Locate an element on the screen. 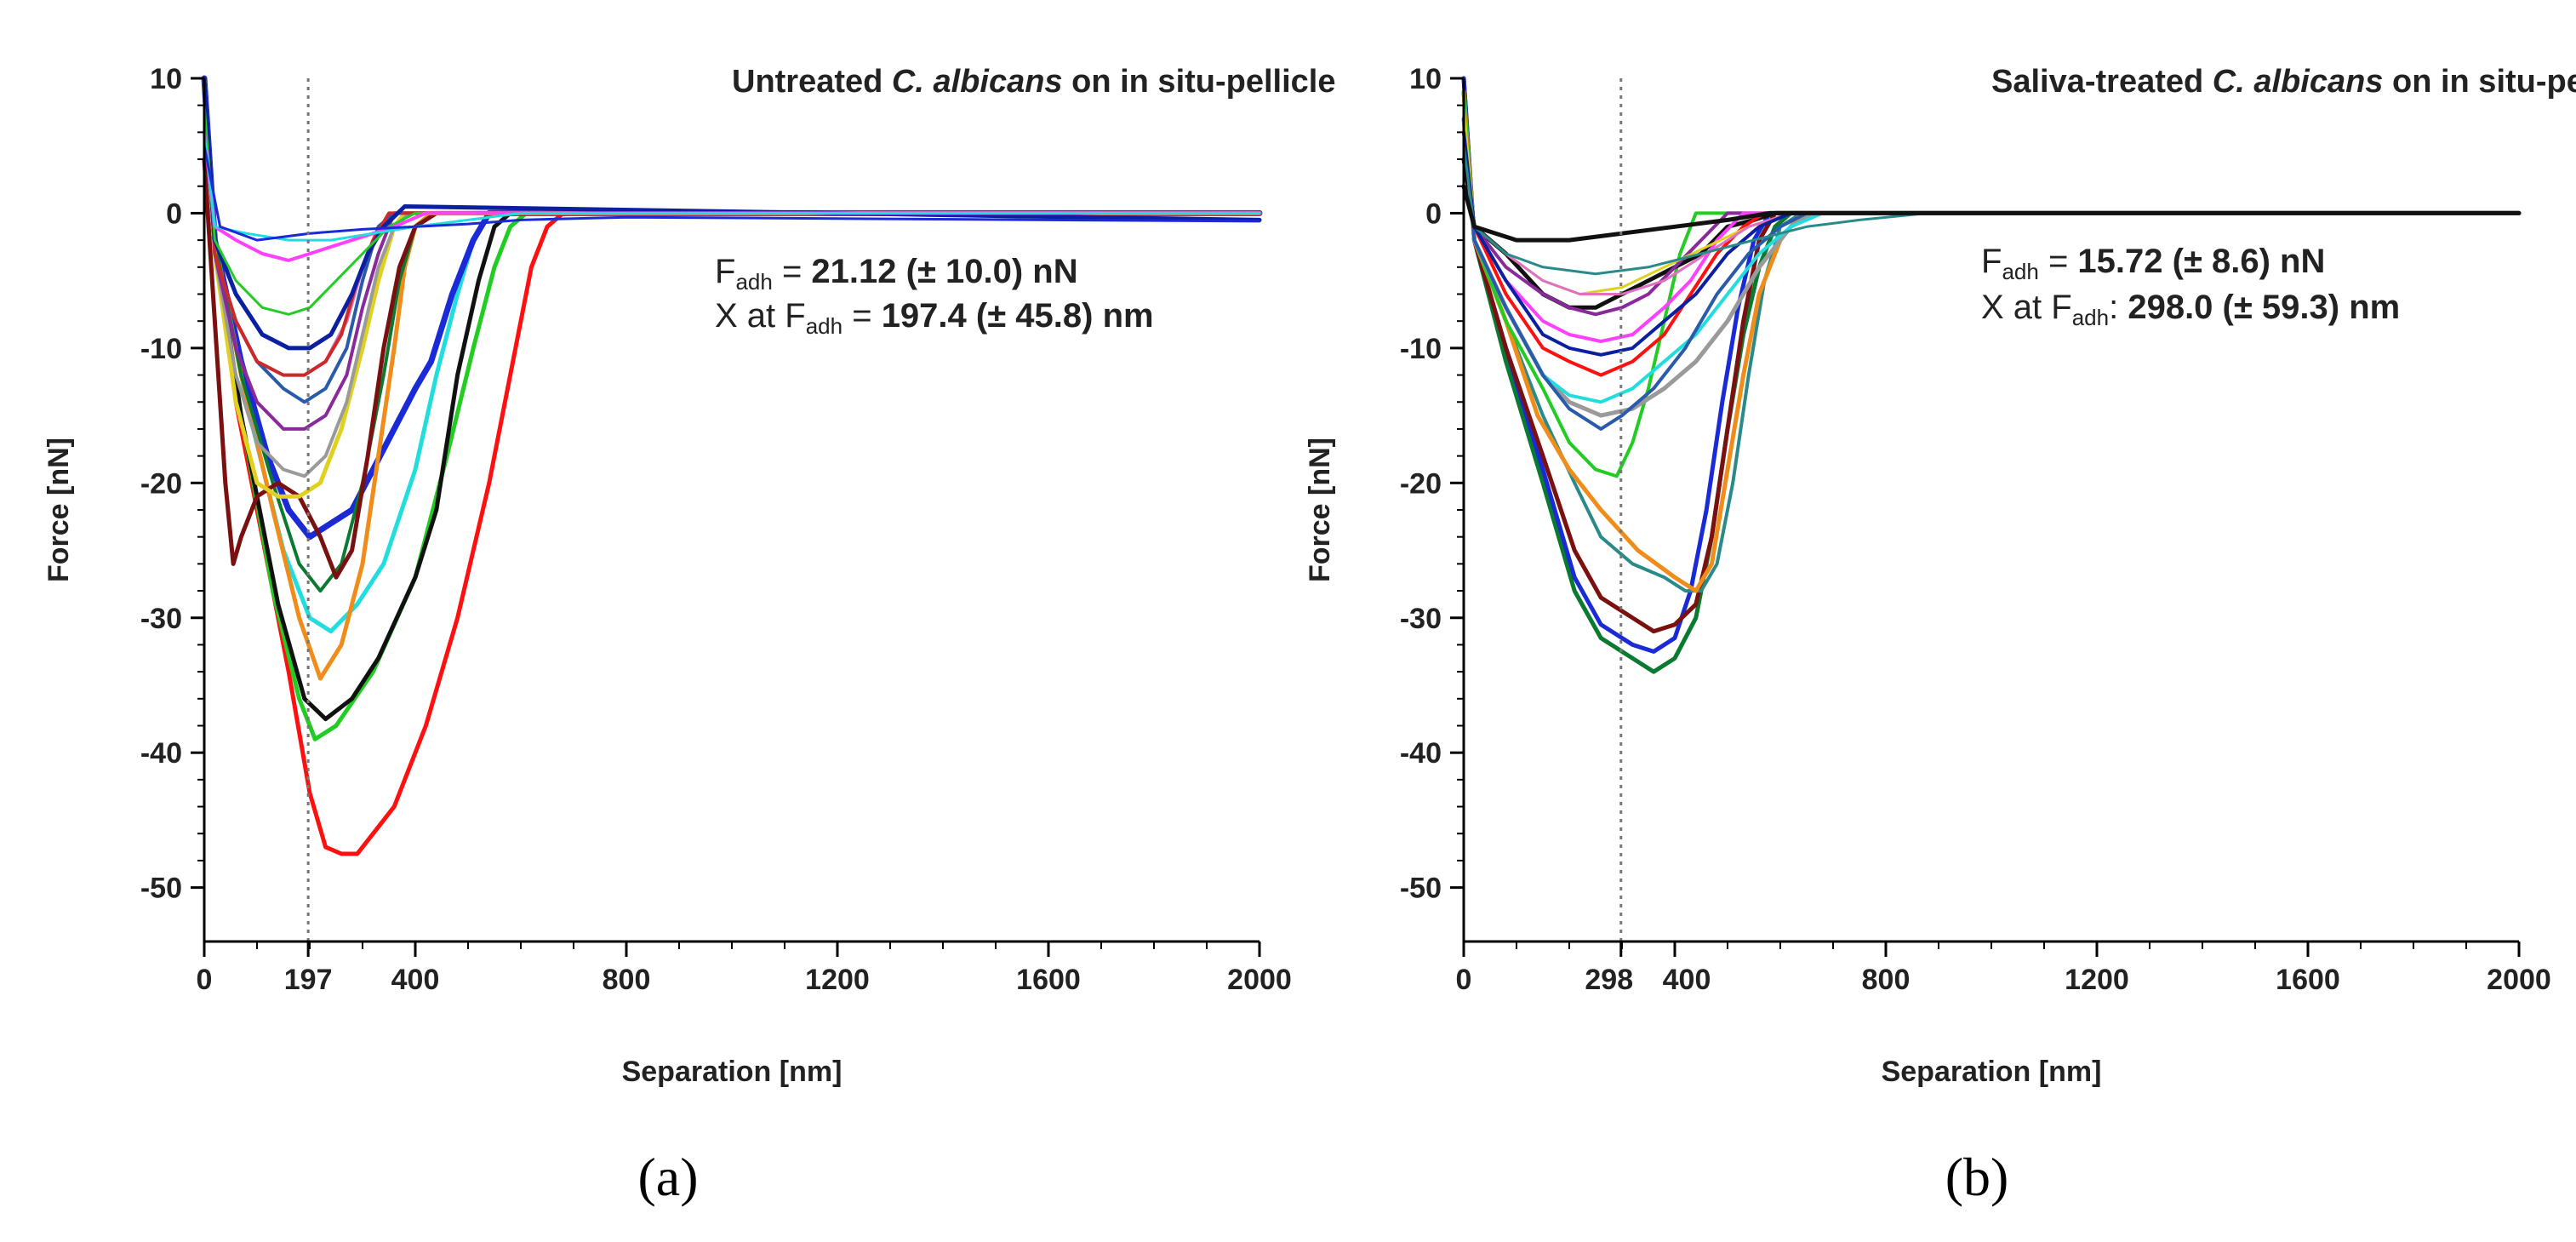 This screenshot has width=2576, height=1242. panel-b-x-tick-label: 2000 is located at coordinates (2519, 980).